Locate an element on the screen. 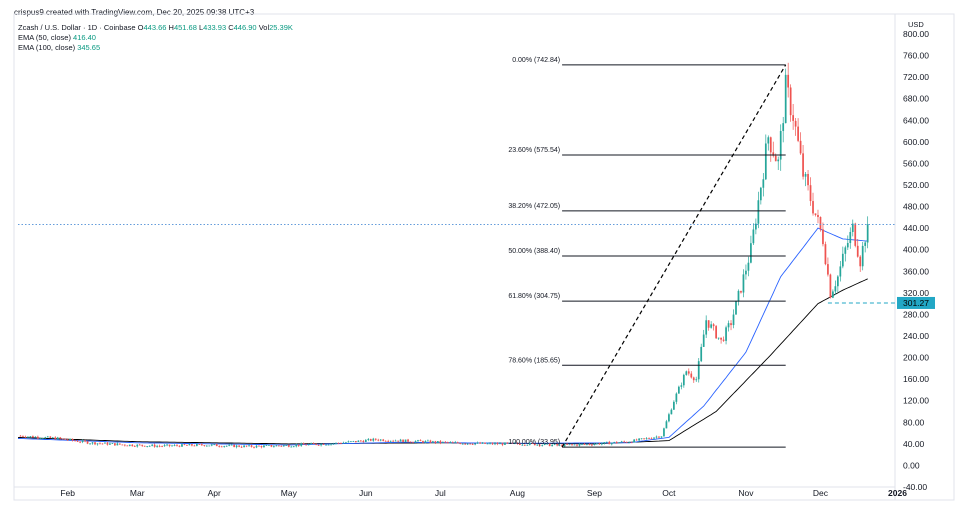  y-tick-label: 280.00 is located at coordinates (916, 314).